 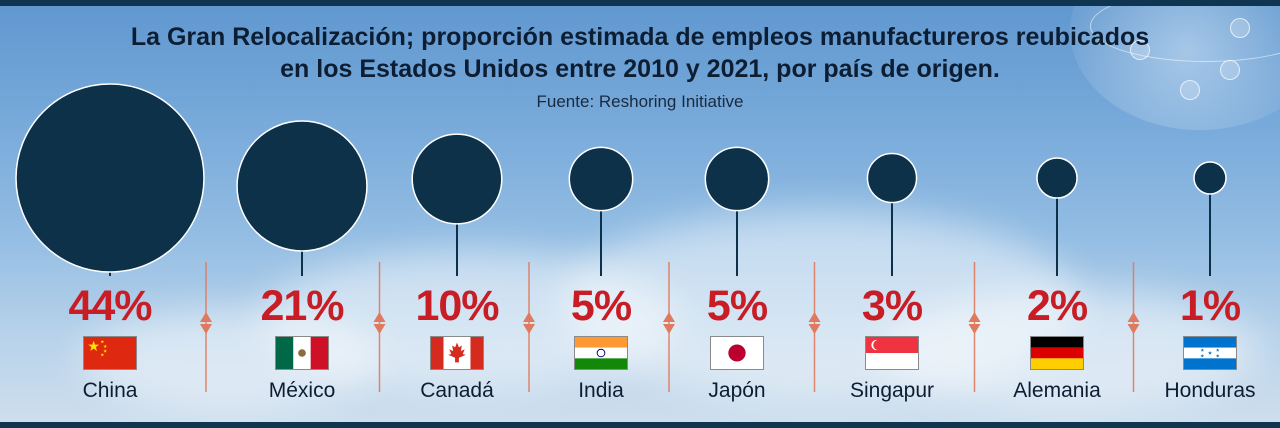 What do you see at coordinates (1057, 353) in the screenshot?
I see `germany-flag-icon` at bounding box center [1057, 353].